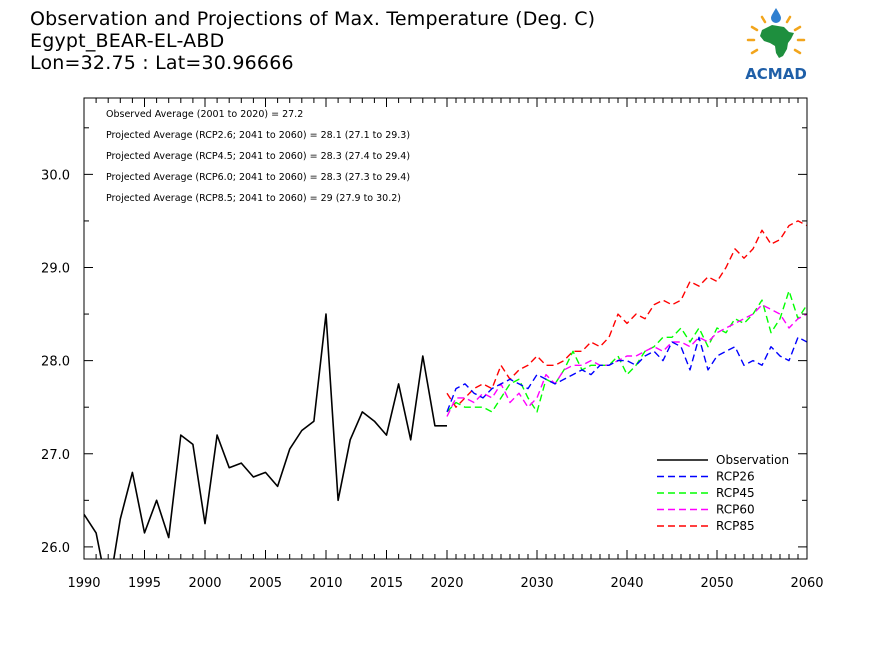  Describe the element at coordinates (776, 74) in the screenshot. I see `logo-text: ACMAD` at that location.